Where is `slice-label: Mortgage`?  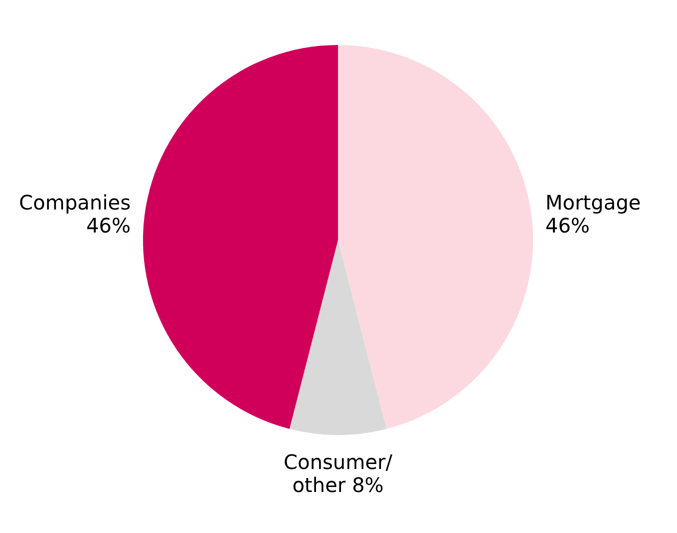
slice-label: Mortgage is located at coordinates (593, 202).